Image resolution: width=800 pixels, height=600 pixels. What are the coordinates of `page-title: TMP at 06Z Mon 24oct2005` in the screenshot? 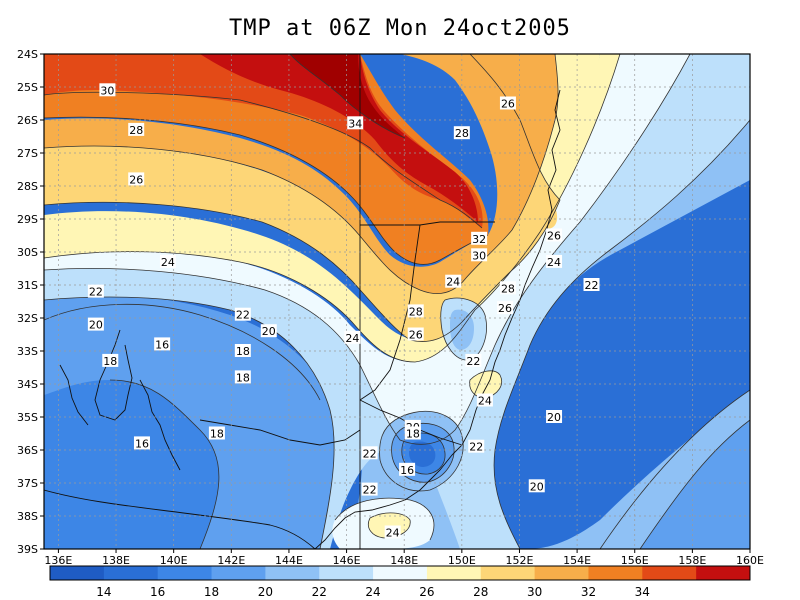 It's located at (400, 28).